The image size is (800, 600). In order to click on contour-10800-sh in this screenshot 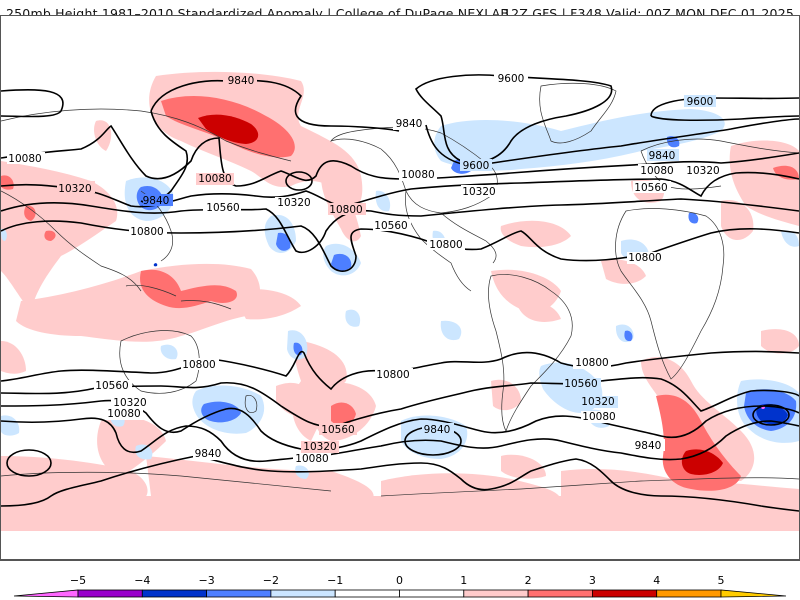, I will do `click(400, 370)`.